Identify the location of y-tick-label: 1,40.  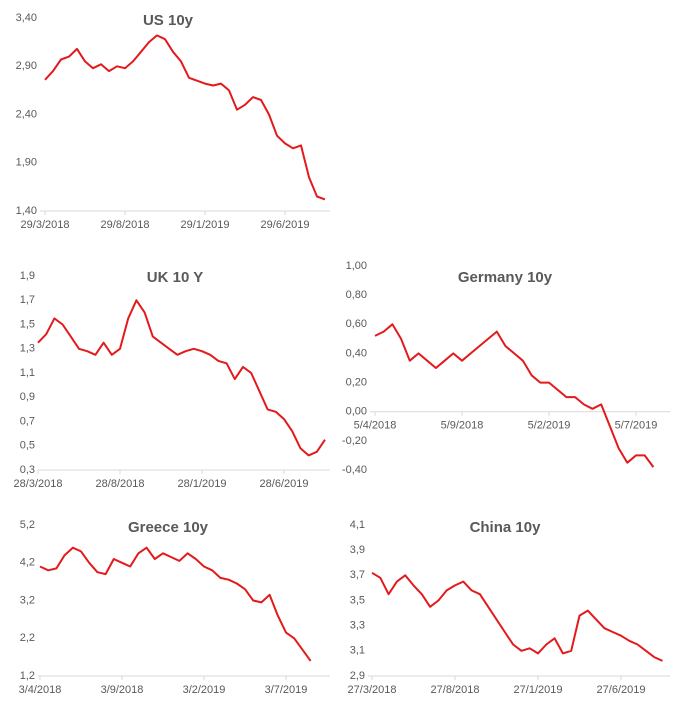
(26, 211).